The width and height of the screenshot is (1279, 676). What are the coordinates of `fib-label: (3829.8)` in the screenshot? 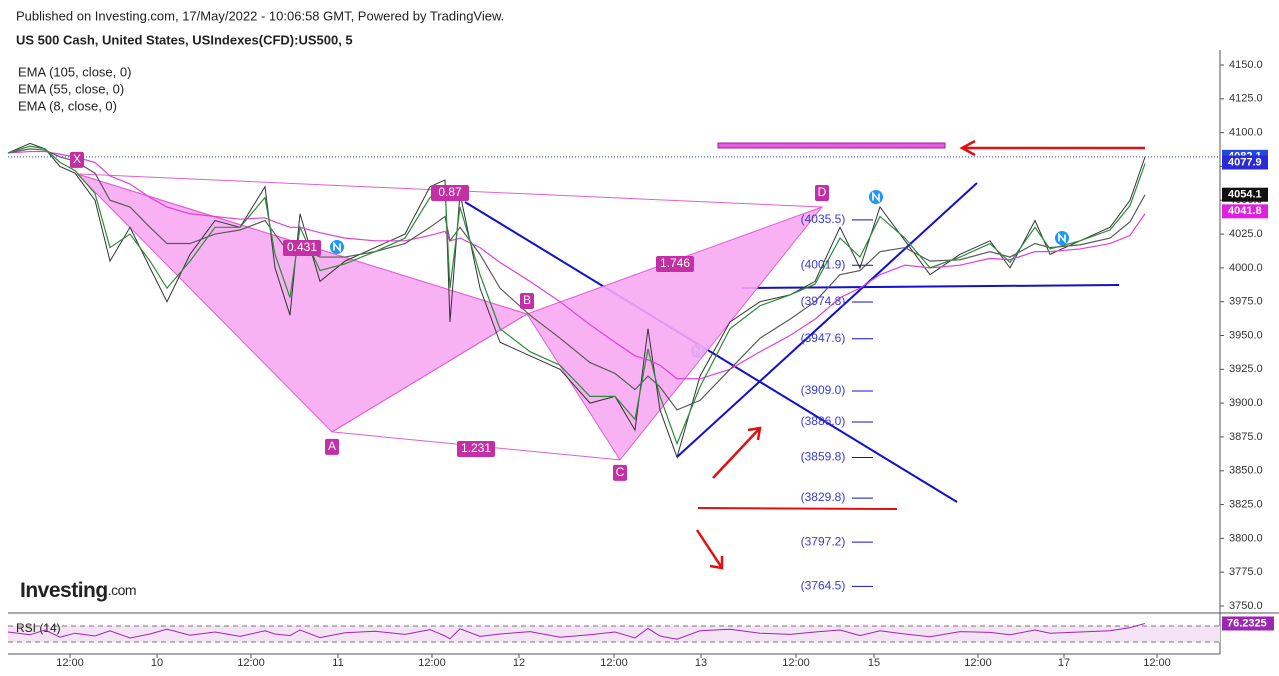 It's located at (823, 497).